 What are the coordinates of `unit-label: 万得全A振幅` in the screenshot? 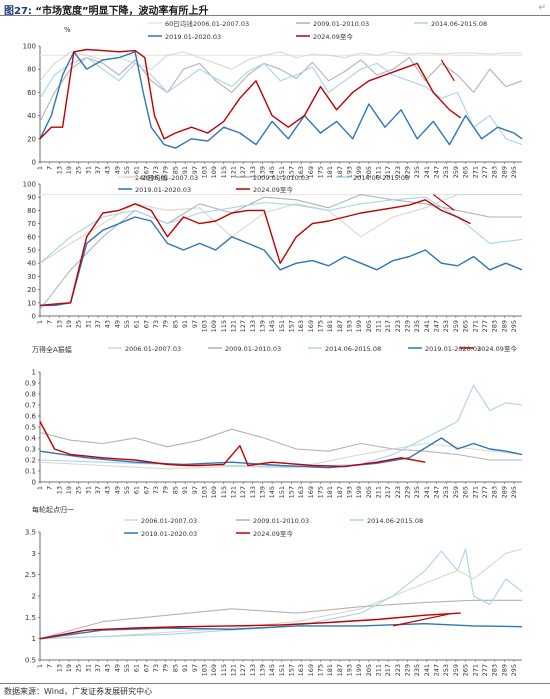 It's located at (52, 349).